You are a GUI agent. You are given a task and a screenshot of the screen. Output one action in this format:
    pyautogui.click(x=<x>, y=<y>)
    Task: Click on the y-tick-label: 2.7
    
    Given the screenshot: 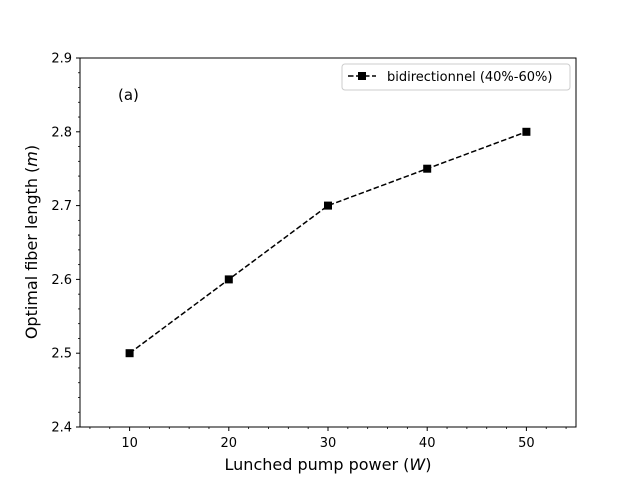 What is the action you would take?
    pyautogui.click(x=61, y=206)
    